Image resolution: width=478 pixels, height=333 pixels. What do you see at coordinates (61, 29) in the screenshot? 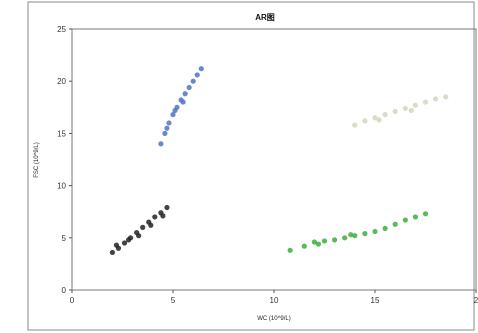
I see `y-tick-label: 25` at bounding box center [61, 29].